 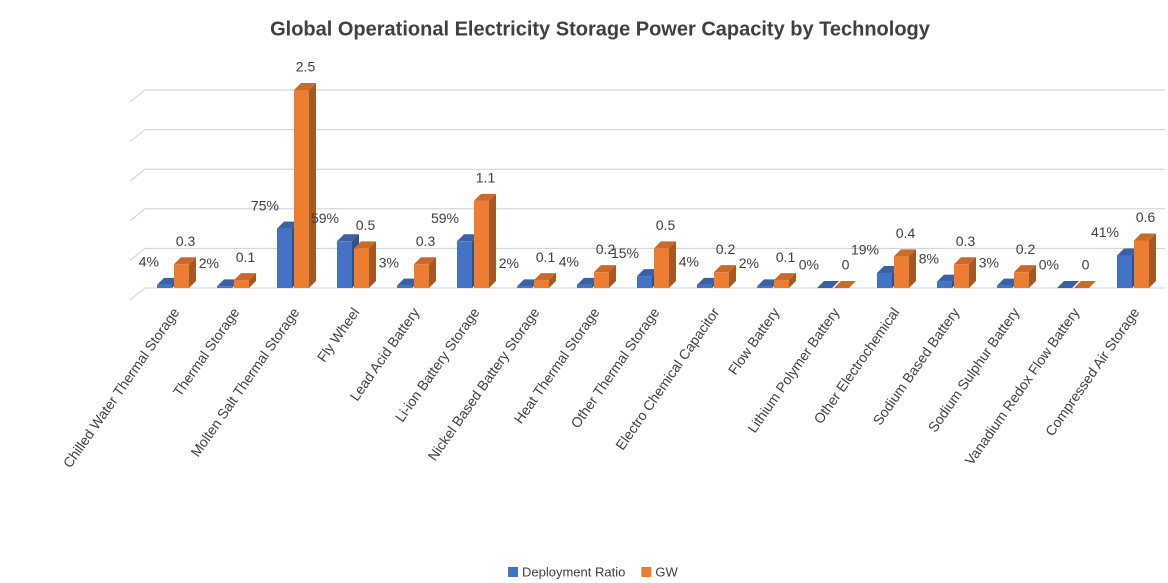 I want to click on data-label: 8%, so click(x=929, y=258).